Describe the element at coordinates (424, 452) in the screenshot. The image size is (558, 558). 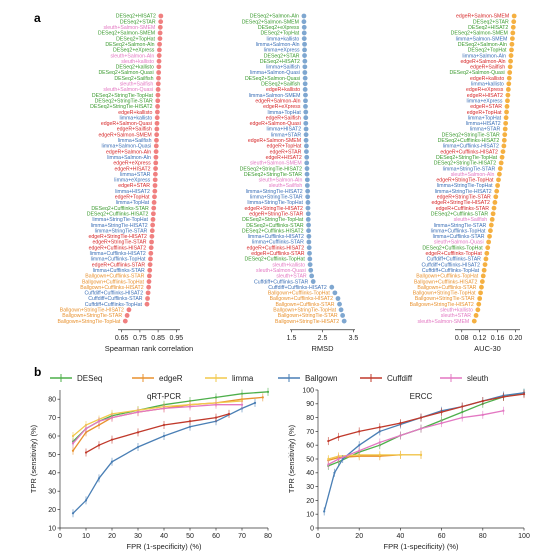
I see `series-ballgown` at that location.